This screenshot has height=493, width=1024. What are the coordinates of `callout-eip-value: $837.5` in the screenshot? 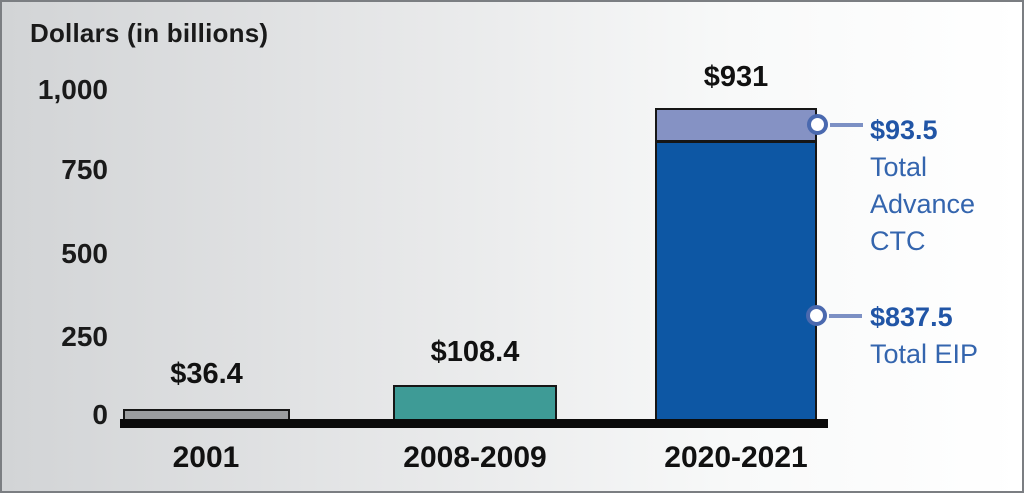 It's located at (911, 317).